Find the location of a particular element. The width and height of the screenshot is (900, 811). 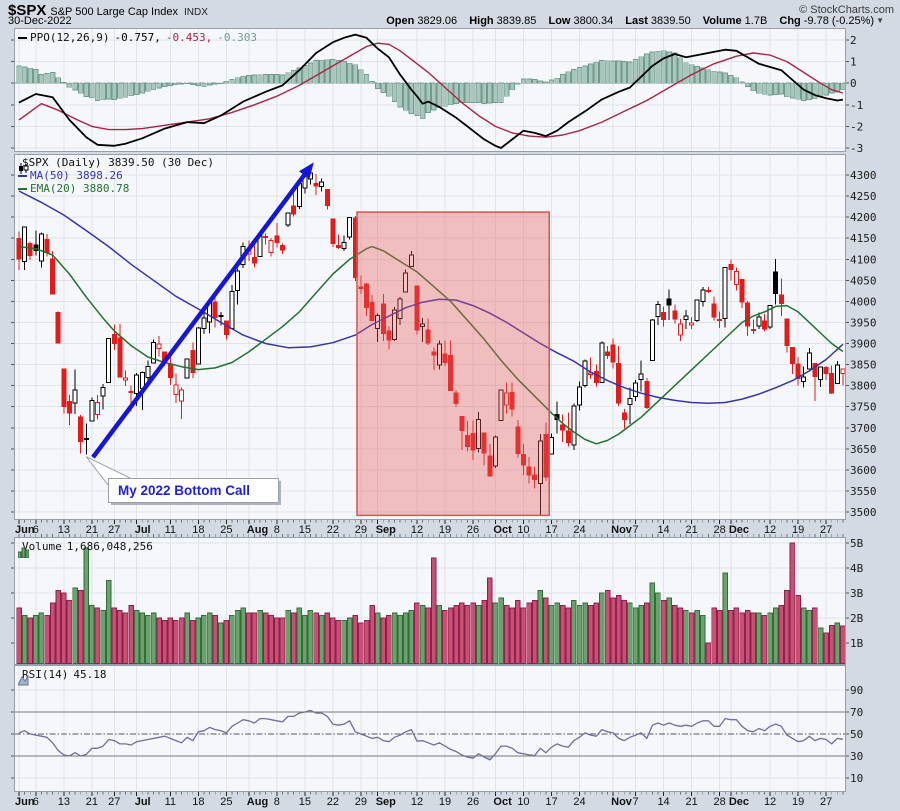

svg-text: 70 is located at coordinates (856, 712).